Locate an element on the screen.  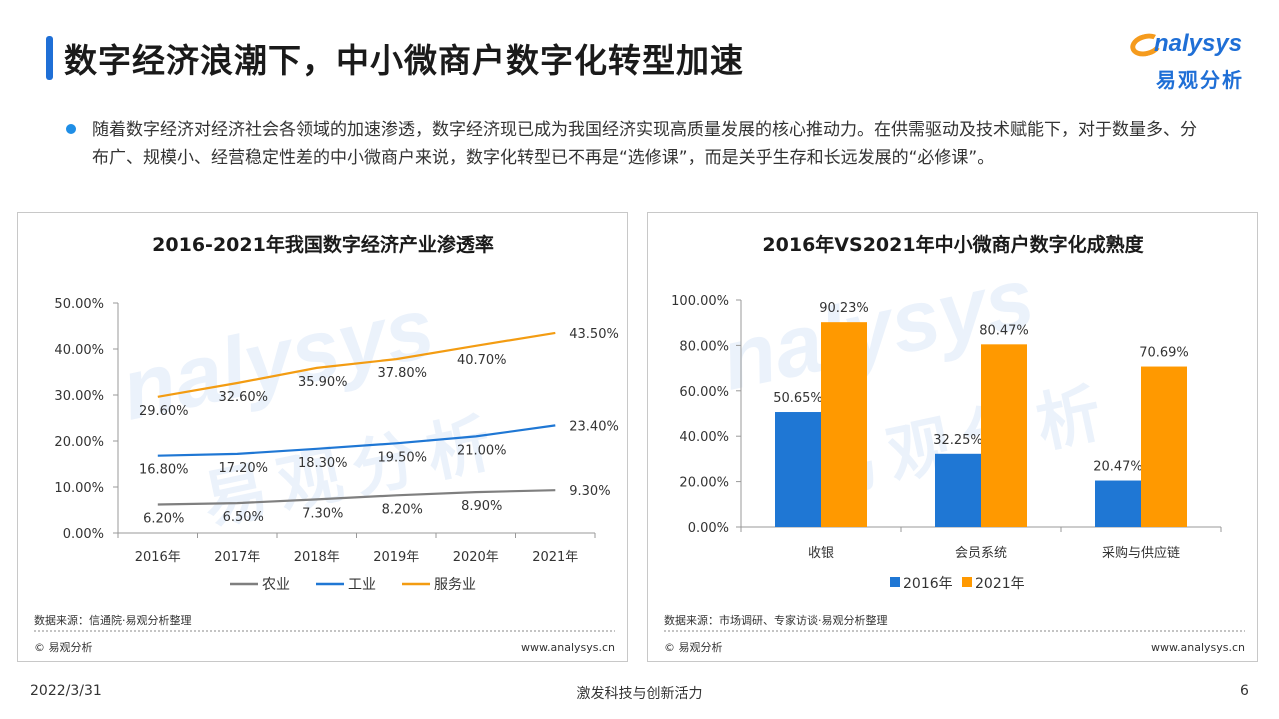
series-line-工业 is located at coordinates (356, 440).